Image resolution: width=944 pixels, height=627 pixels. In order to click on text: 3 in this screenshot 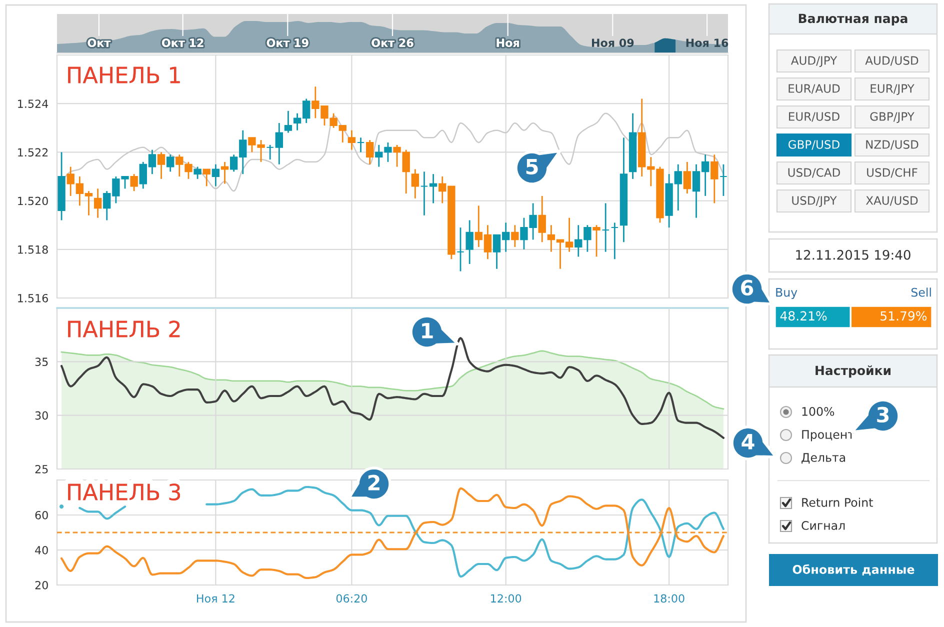, I will do `click(883, 414)`.